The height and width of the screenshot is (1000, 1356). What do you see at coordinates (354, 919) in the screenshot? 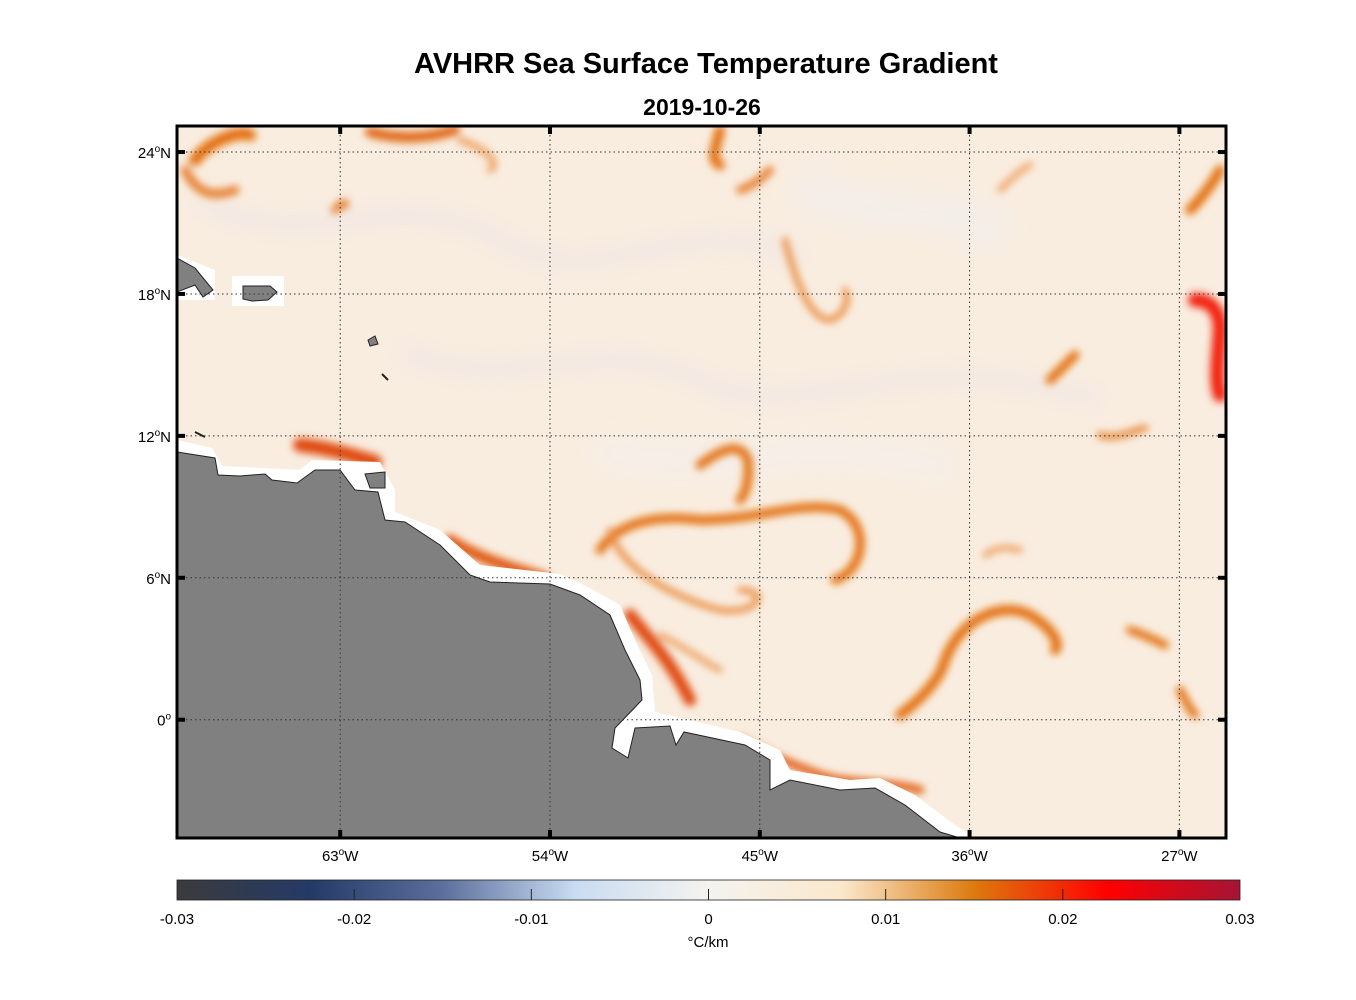
I see `colorbar-tick-label: -0.02` at bounding box center [354, 919].